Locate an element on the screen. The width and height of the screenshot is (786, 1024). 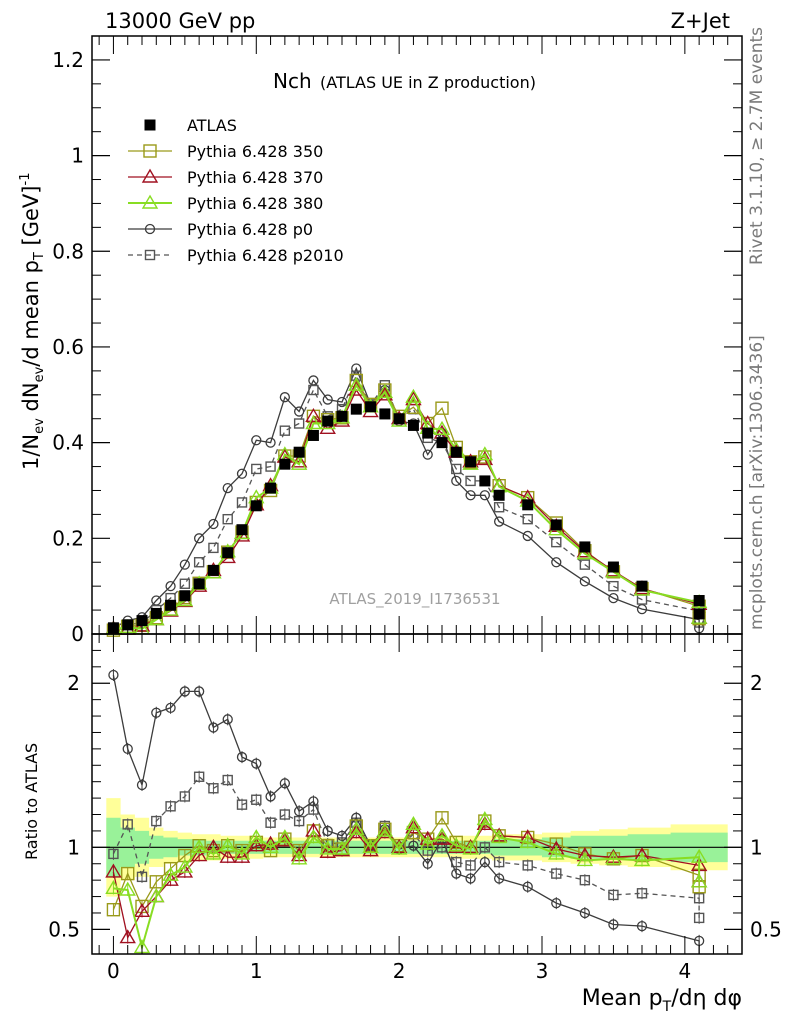
header-right-title: Z+Jet is located at coordinates (700, 21).